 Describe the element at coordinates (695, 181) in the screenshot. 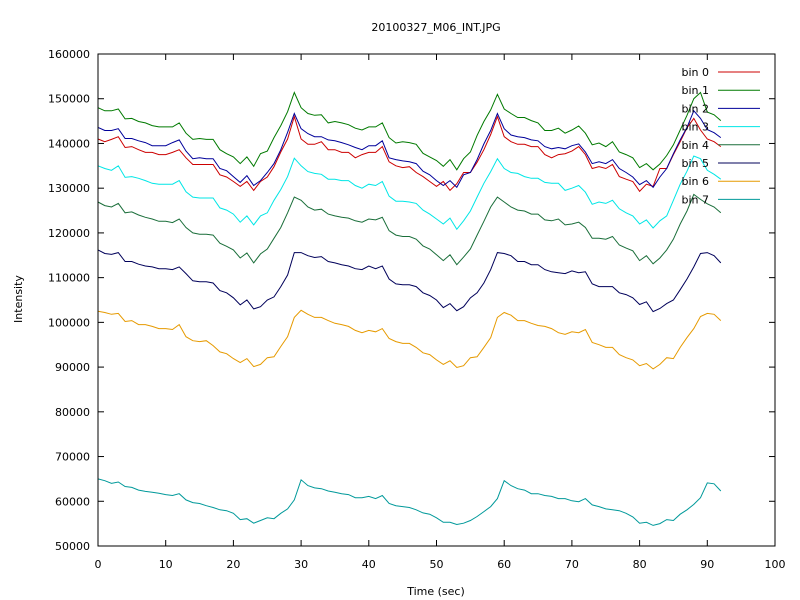

I see `legend-label: bin 6` at that location.